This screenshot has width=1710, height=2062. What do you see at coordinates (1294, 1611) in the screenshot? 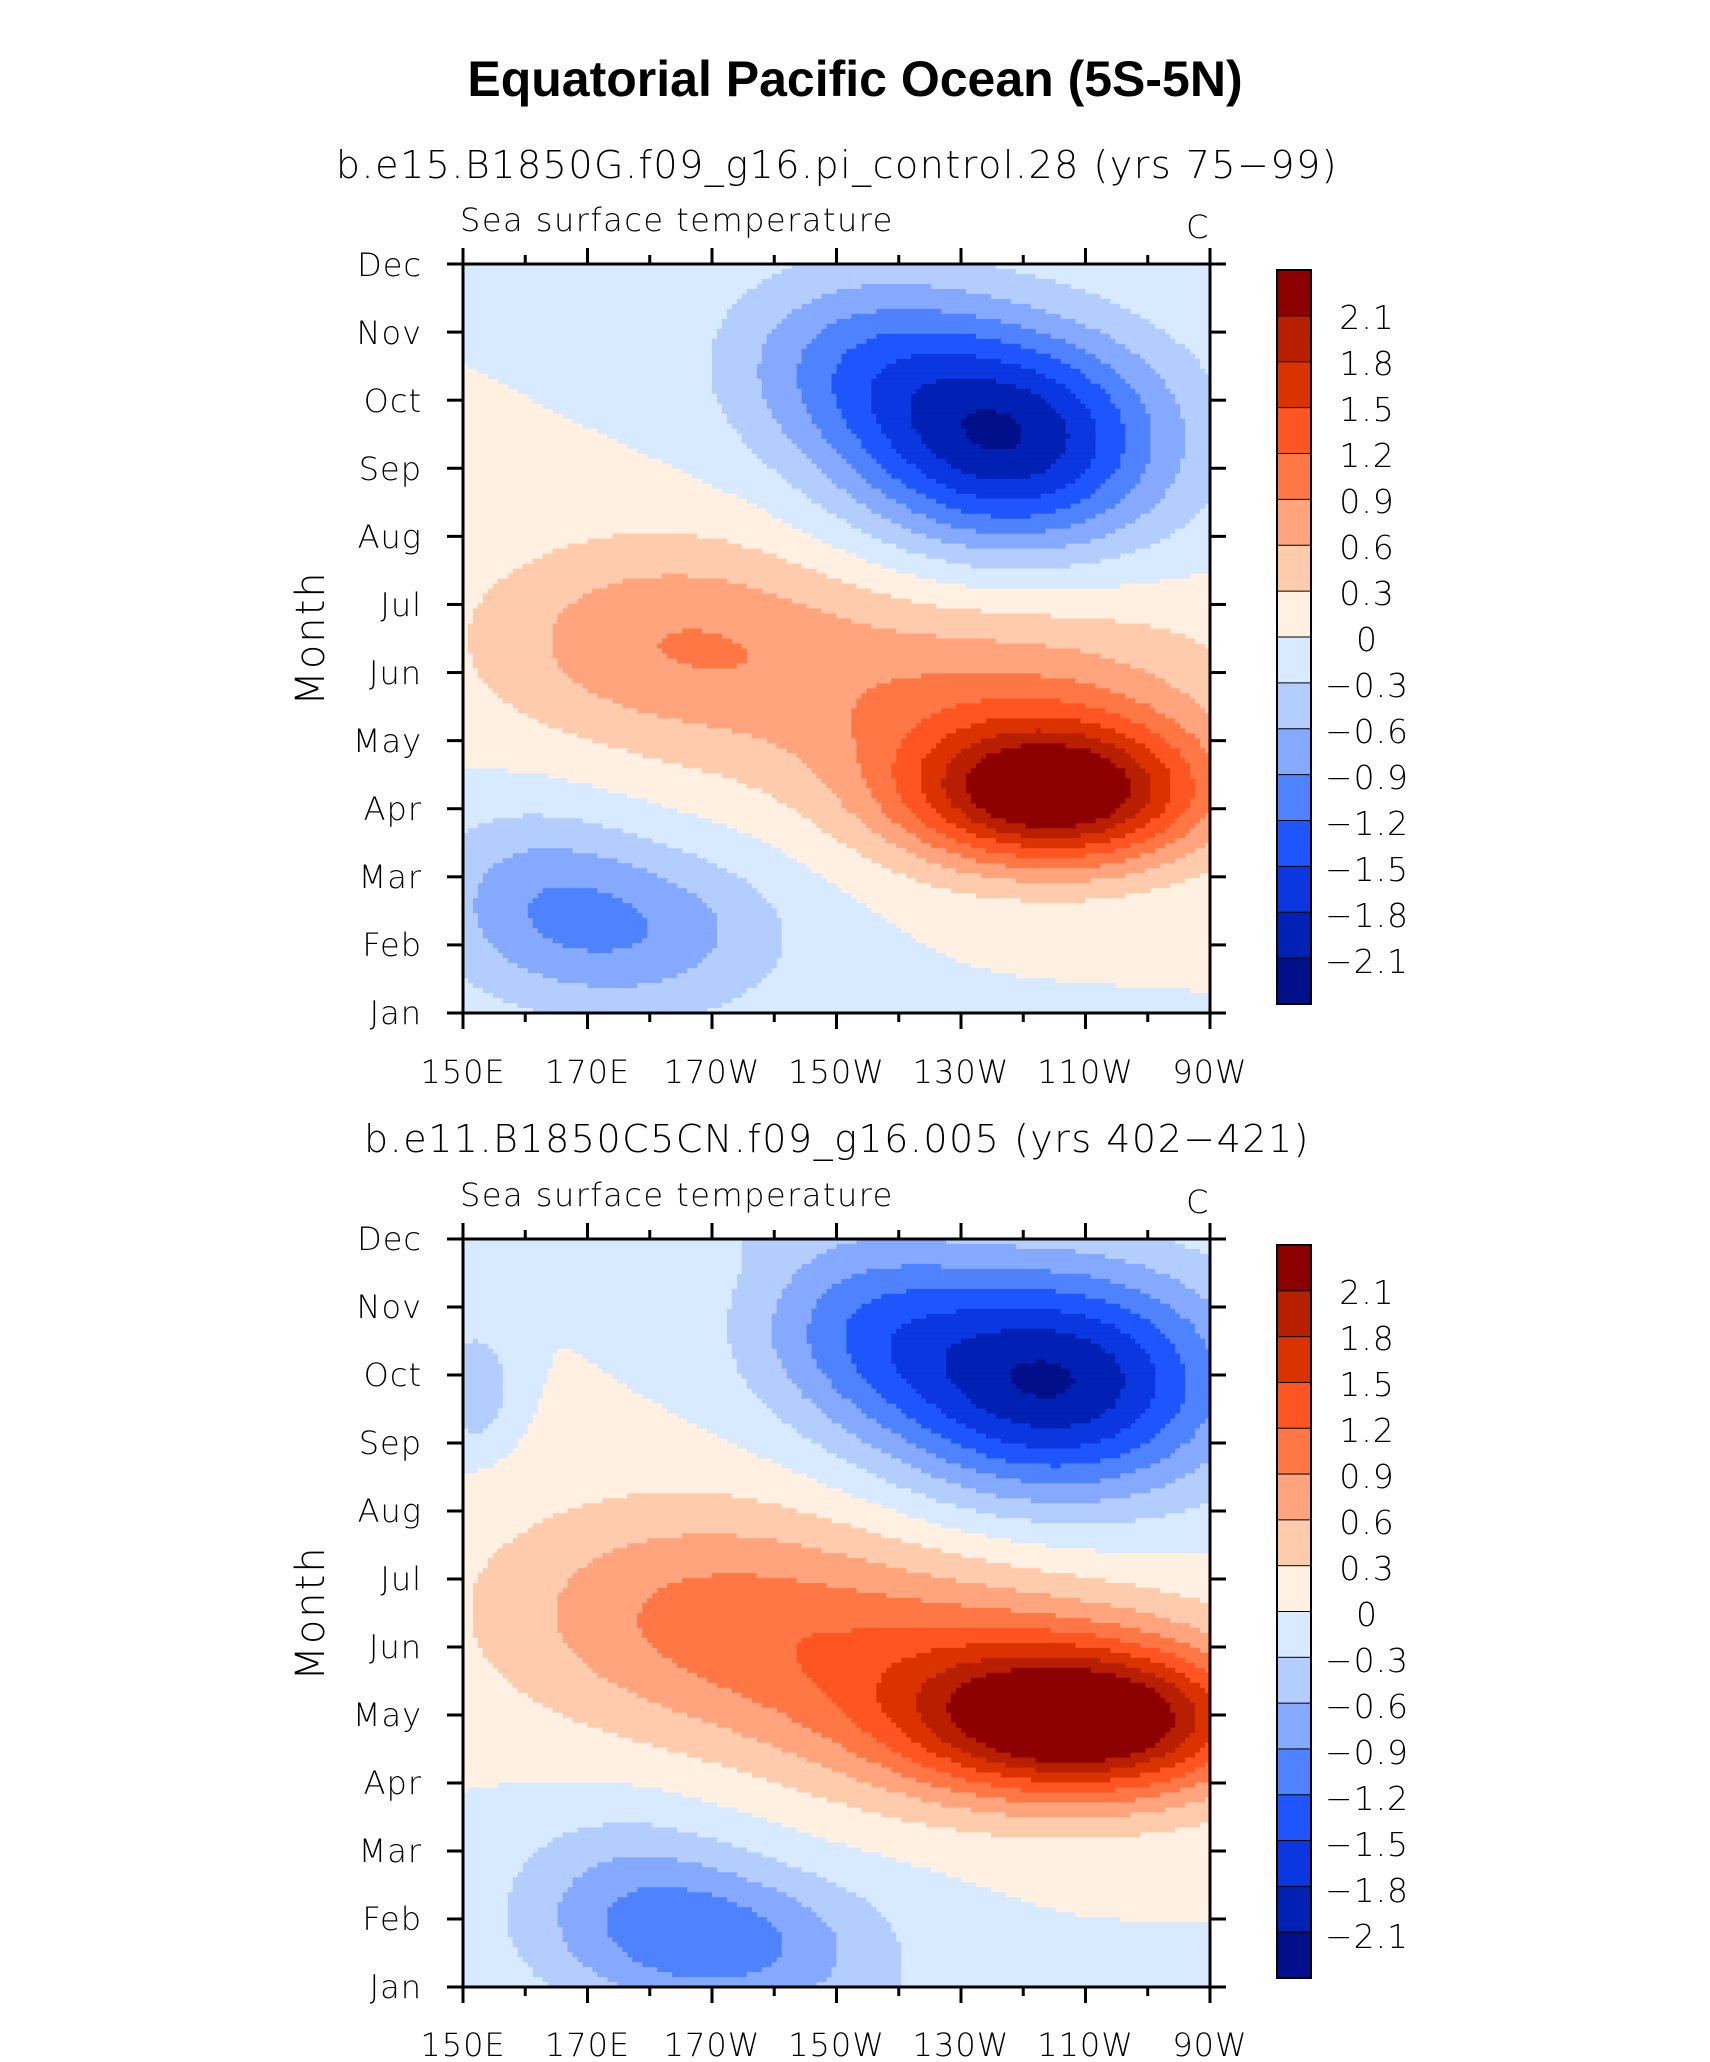
I see `panel-1-colorbar-frame` at bounding box center [1294, 1611].